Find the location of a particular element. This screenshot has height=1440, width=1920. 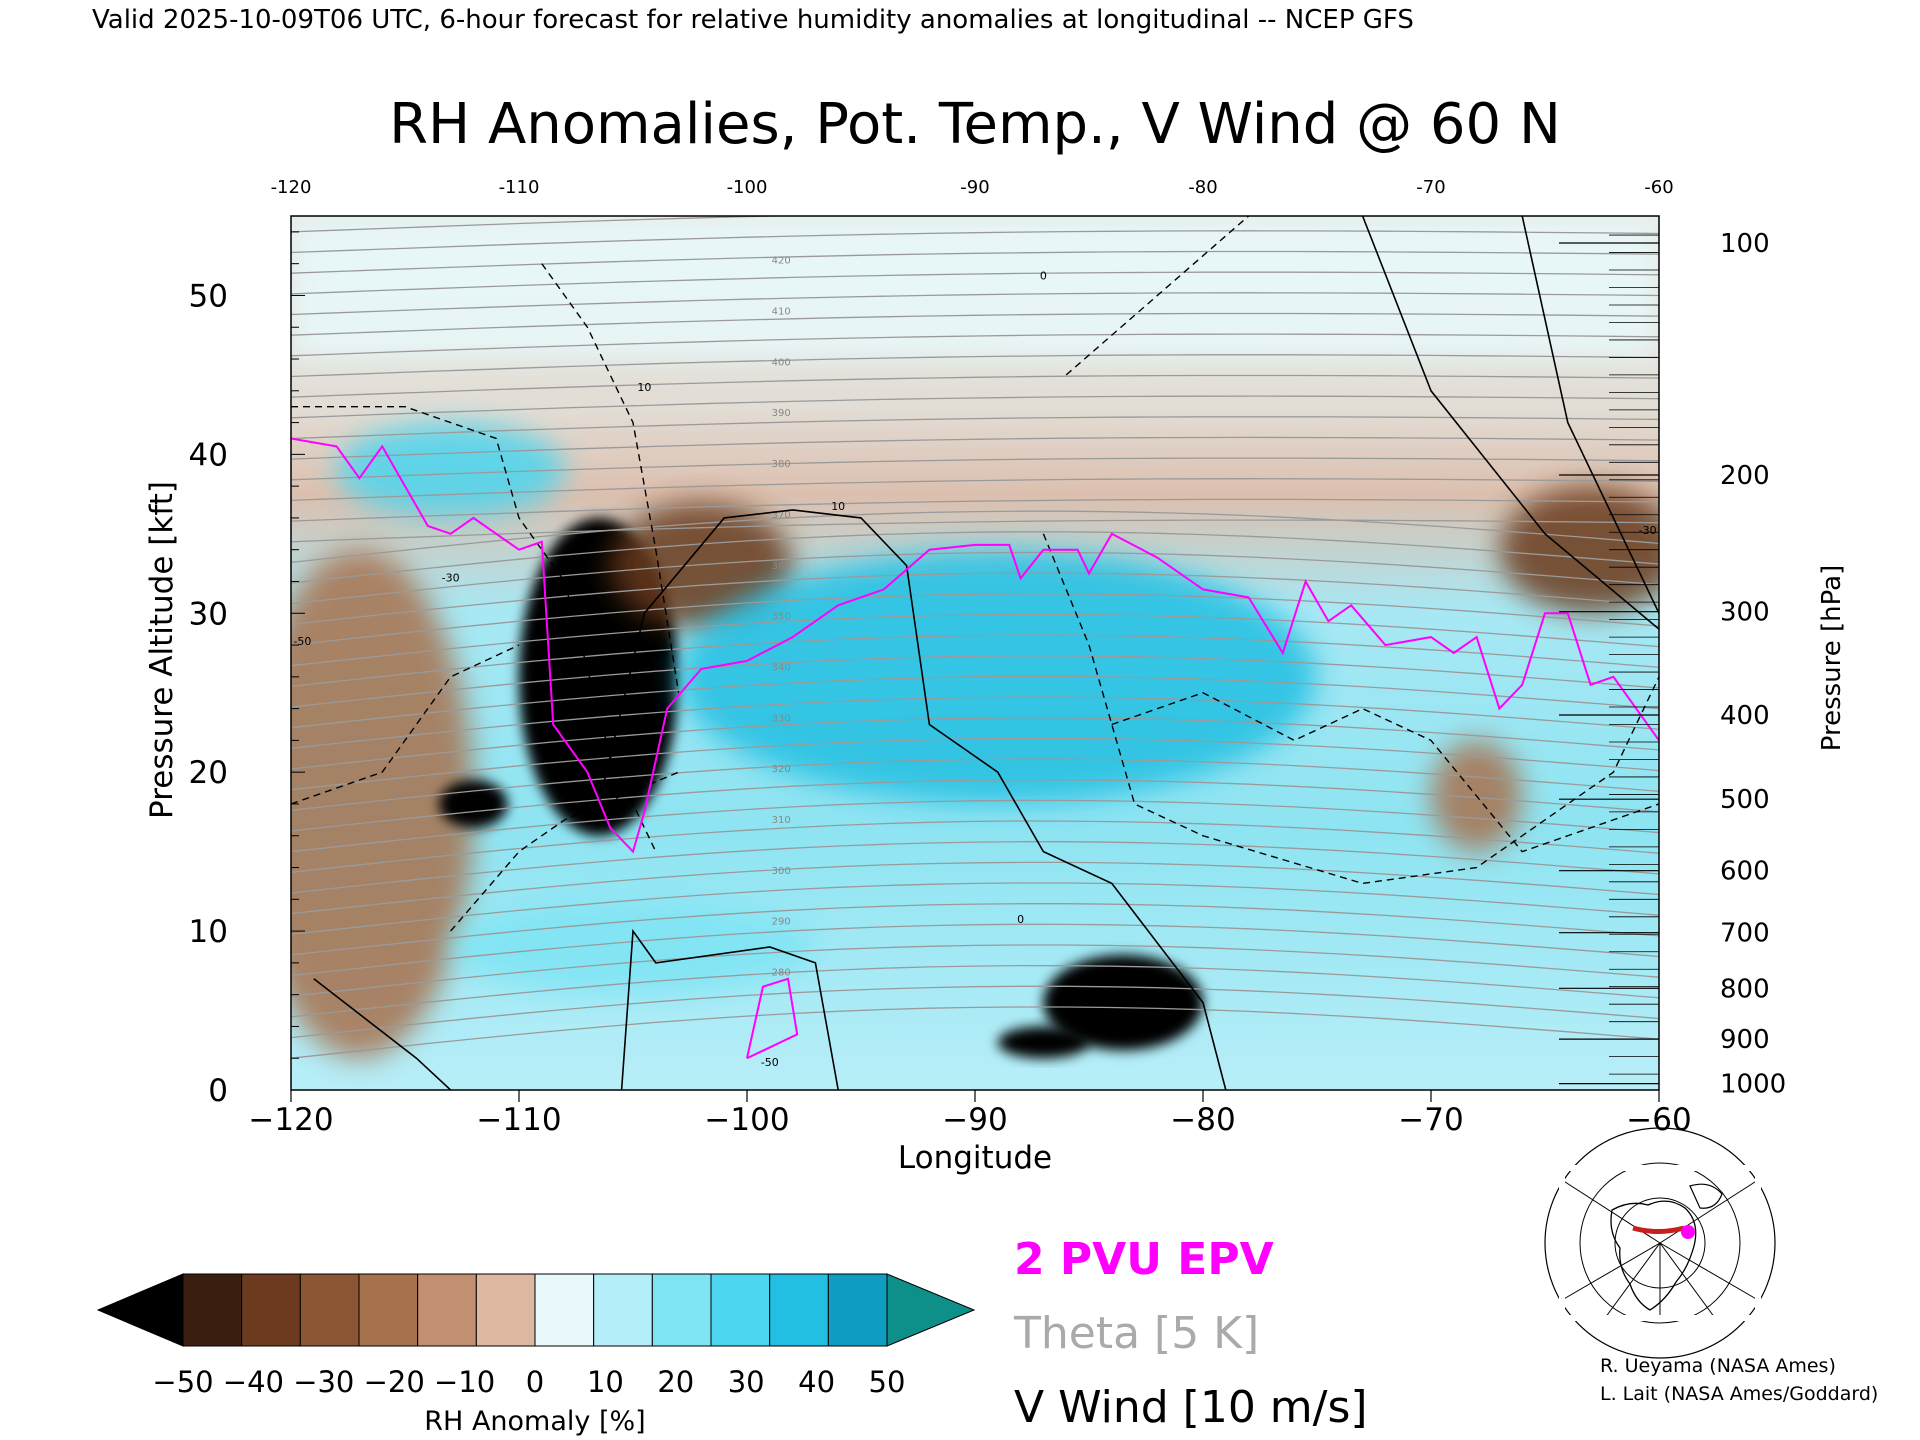

top-longitude-tick-label: -110 is located at coordinates (519, 187).